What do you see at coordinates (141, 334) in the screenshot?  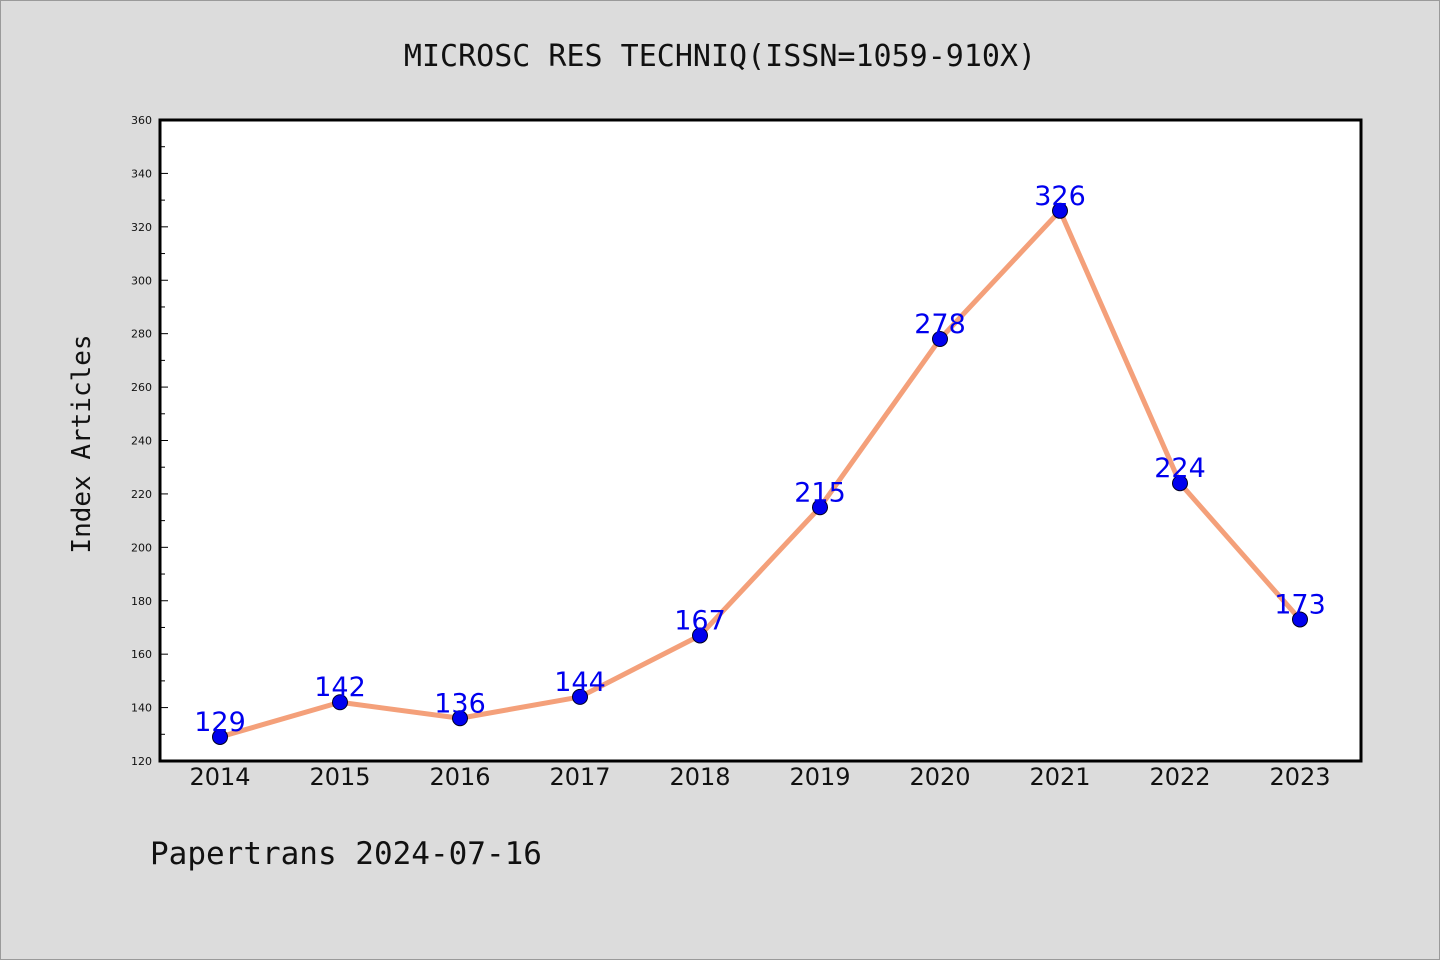 I see `y-tick-label: 280` at bounding box center [141, 334].